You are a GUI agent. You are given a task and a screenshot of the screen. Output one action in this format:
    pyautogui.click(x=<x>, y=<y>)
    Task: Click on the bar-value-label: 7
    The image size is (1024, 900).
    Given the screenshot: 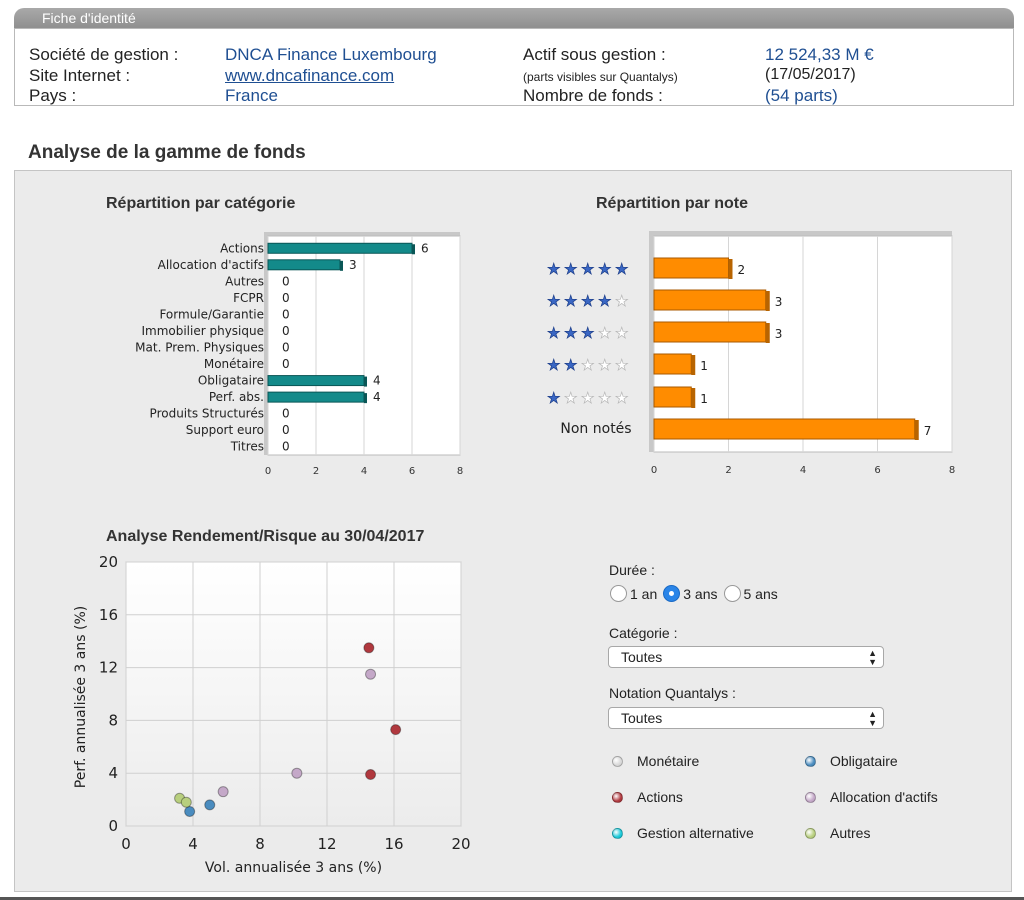 What is the action you would take?
    pyautogui.click(x=928, y=431)
    